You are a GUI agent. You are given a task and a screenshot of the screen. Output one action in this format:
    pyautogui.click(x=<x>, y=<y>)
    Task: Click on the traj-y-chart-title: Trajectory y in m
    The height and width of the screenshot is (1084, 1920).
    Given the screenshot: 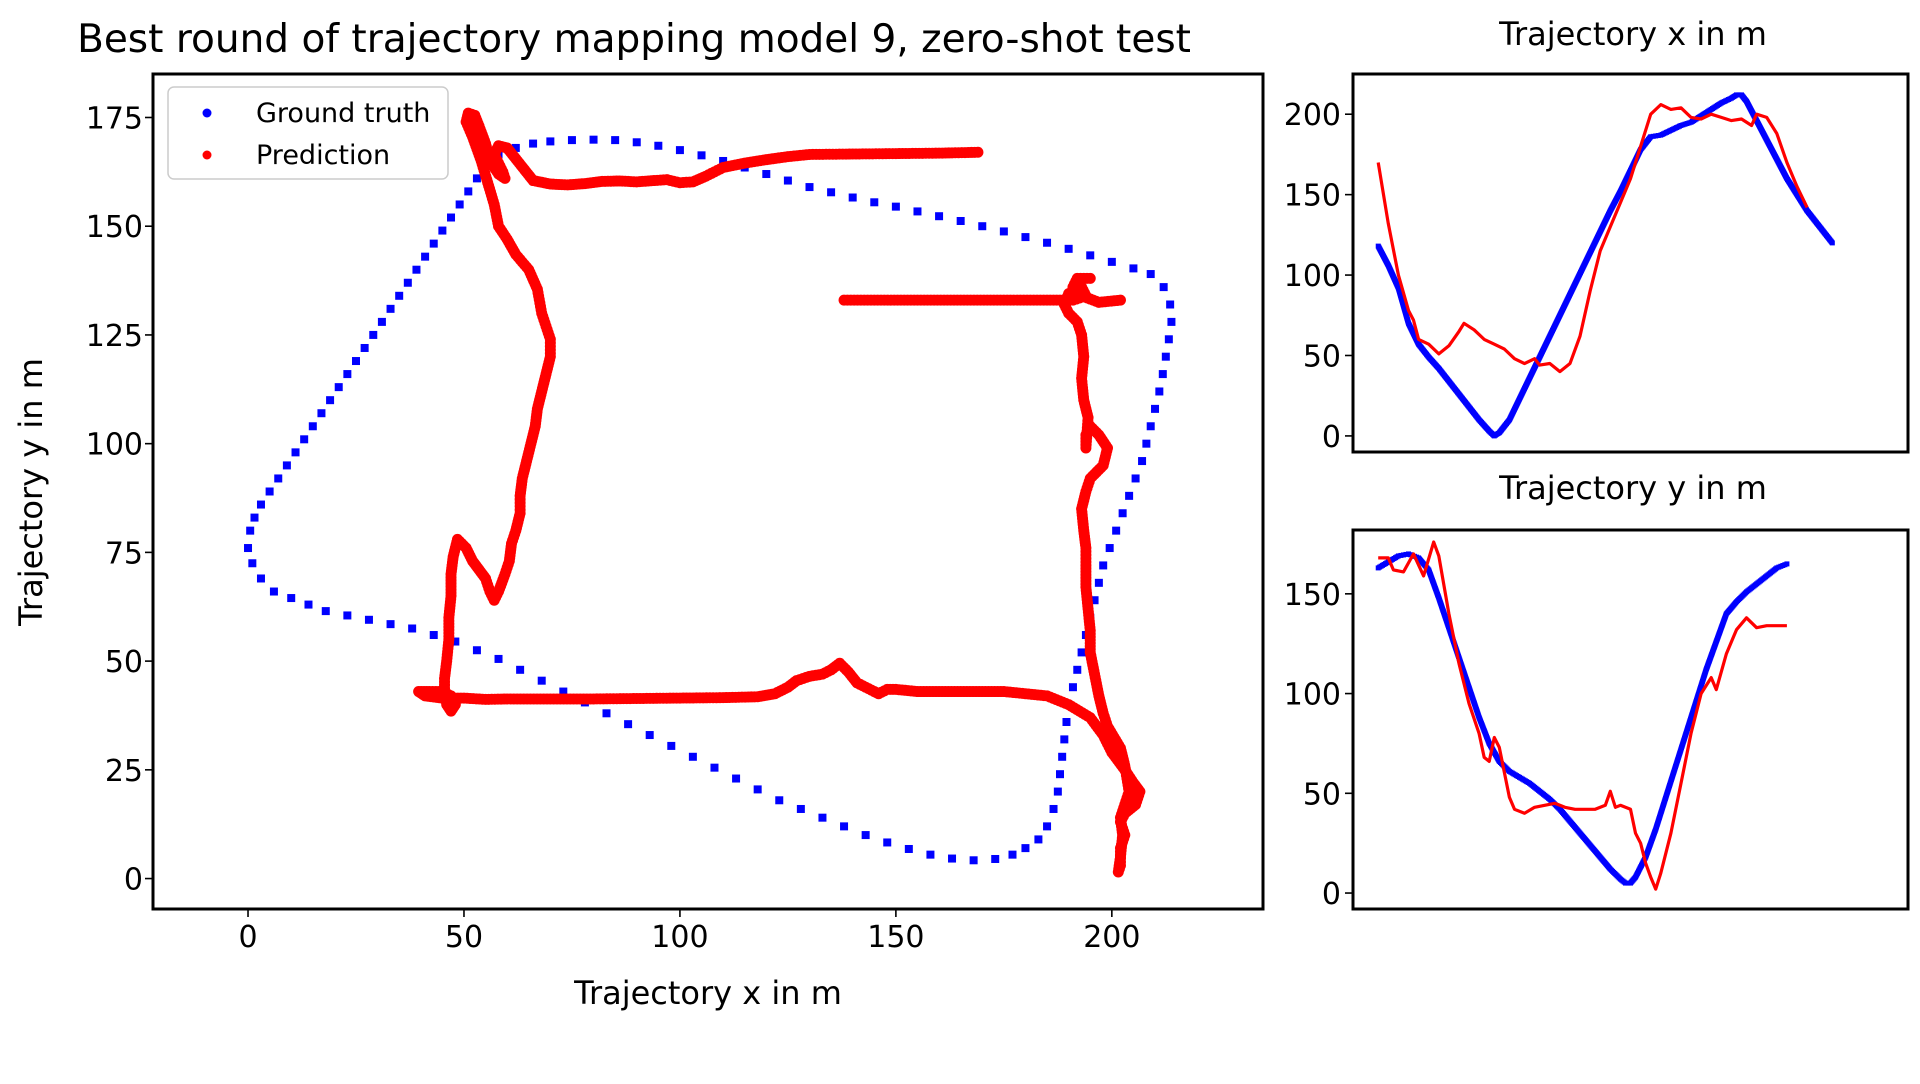 What is the action you would take?
    pyautogui.click(x=1632, y=488)
    